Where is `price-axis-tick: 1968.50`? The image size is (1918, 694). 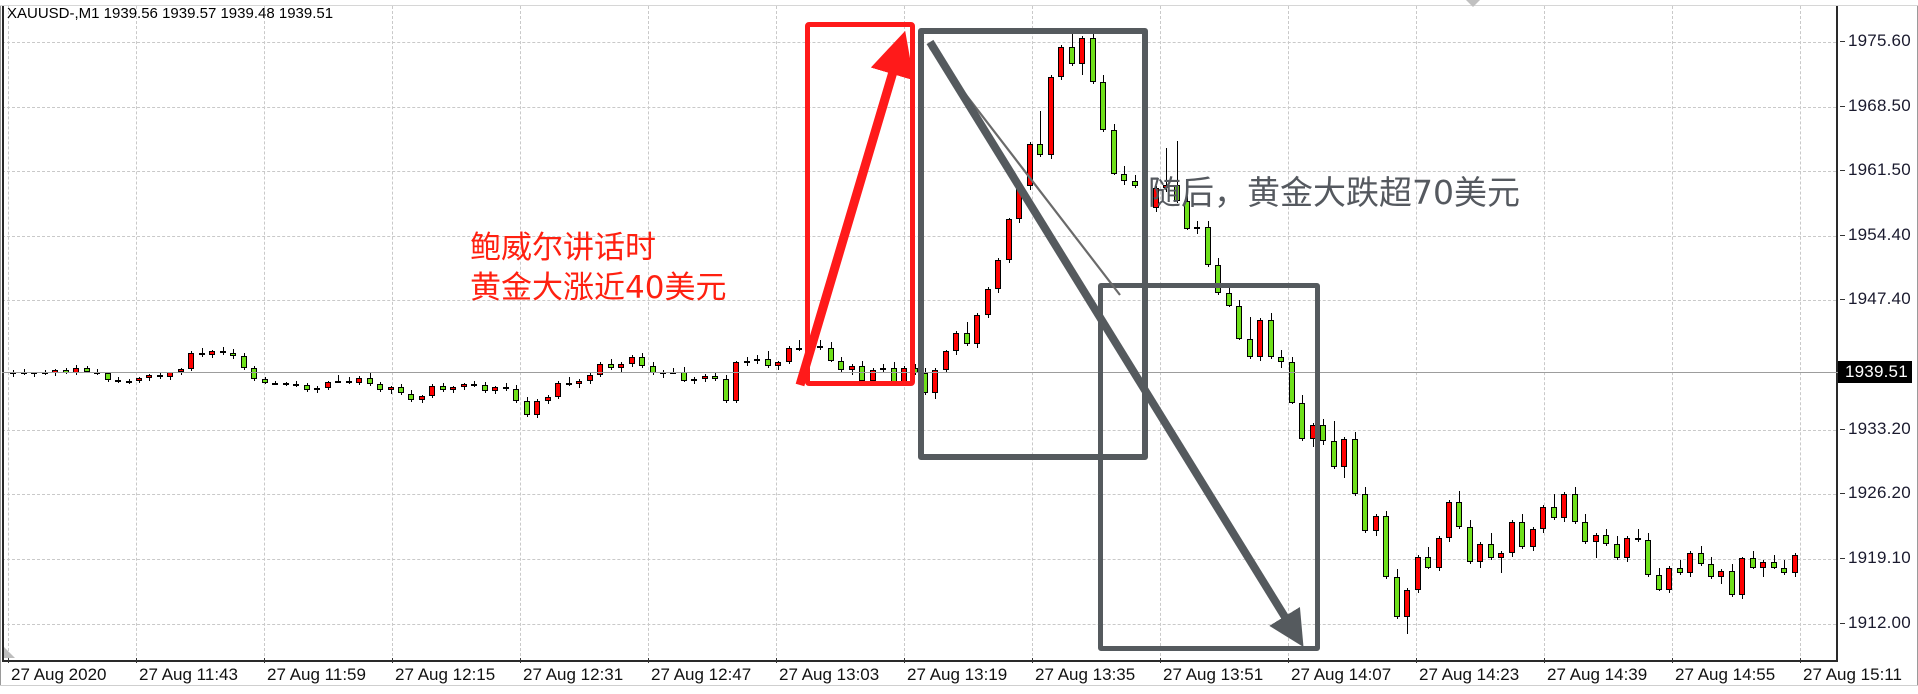
price-axis-tick: 1968.50 is located at coordinates (1879, 105).